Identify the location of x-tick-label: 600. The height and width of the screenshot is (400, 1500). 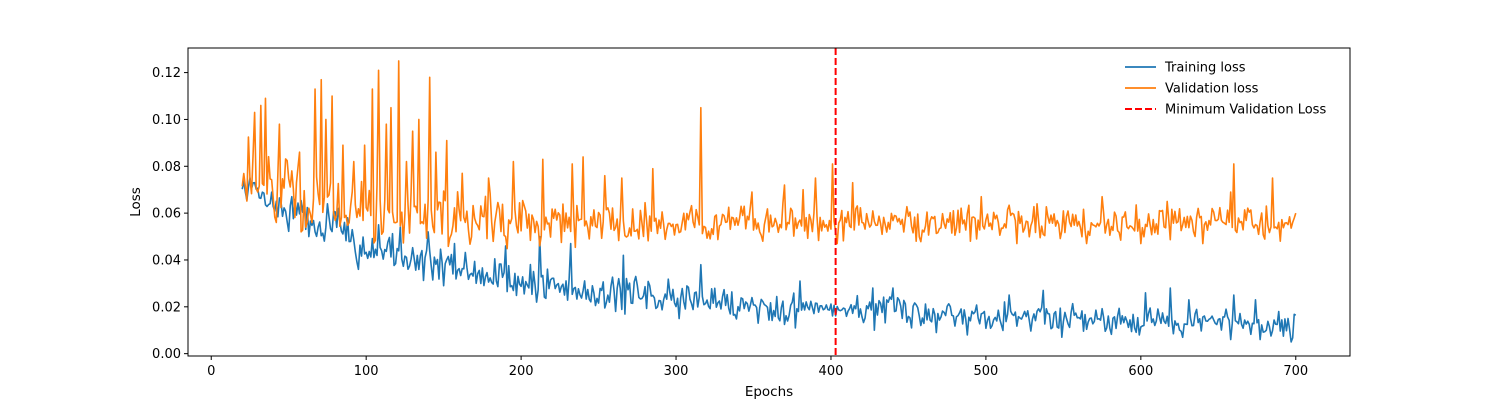
(1140, 371).